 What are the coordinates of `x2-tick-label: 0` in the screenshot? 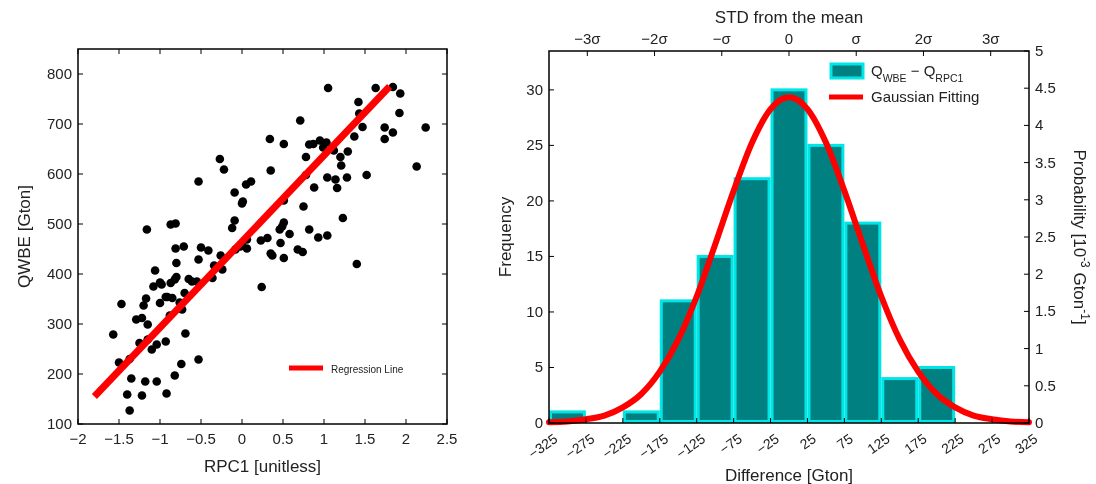 It's located at (789, 38).